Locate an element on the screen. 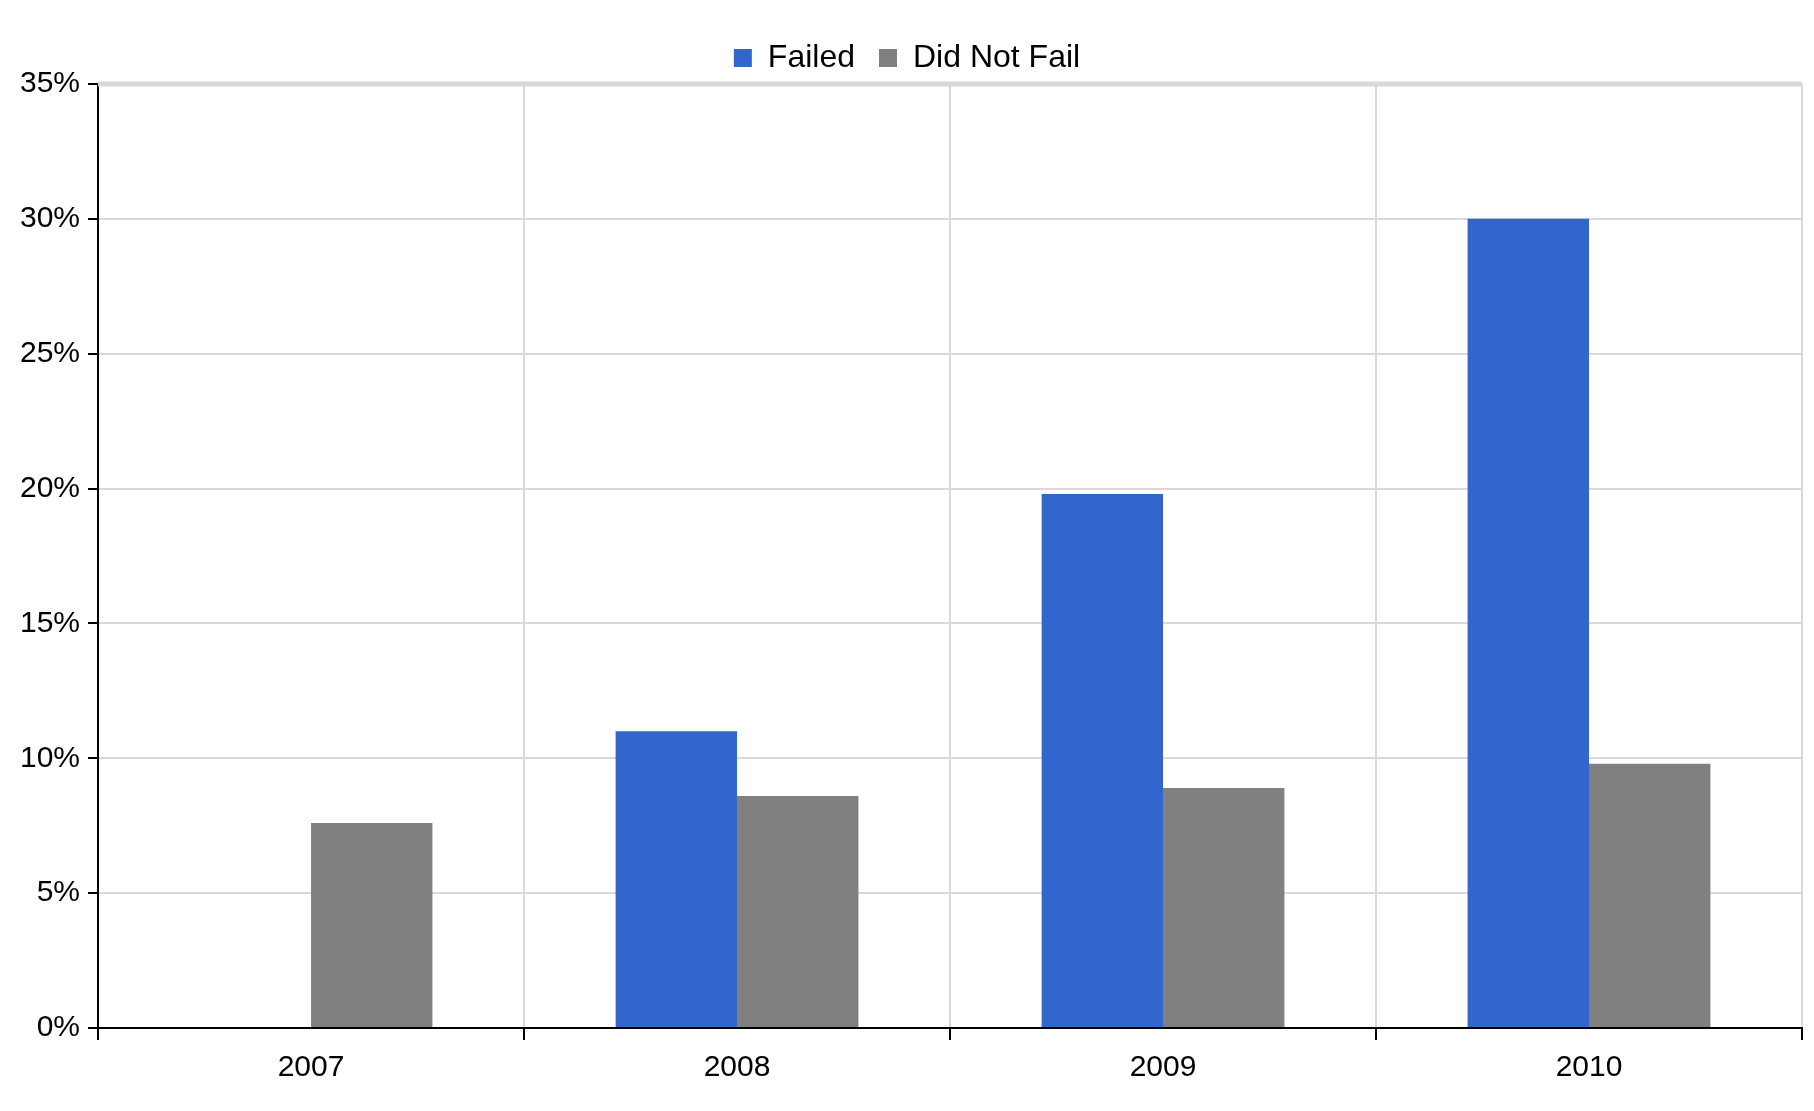 The width and height of the screenshot is (1814, 1111). x-tick-label: 2007 is located at coordinates (311, 1066).